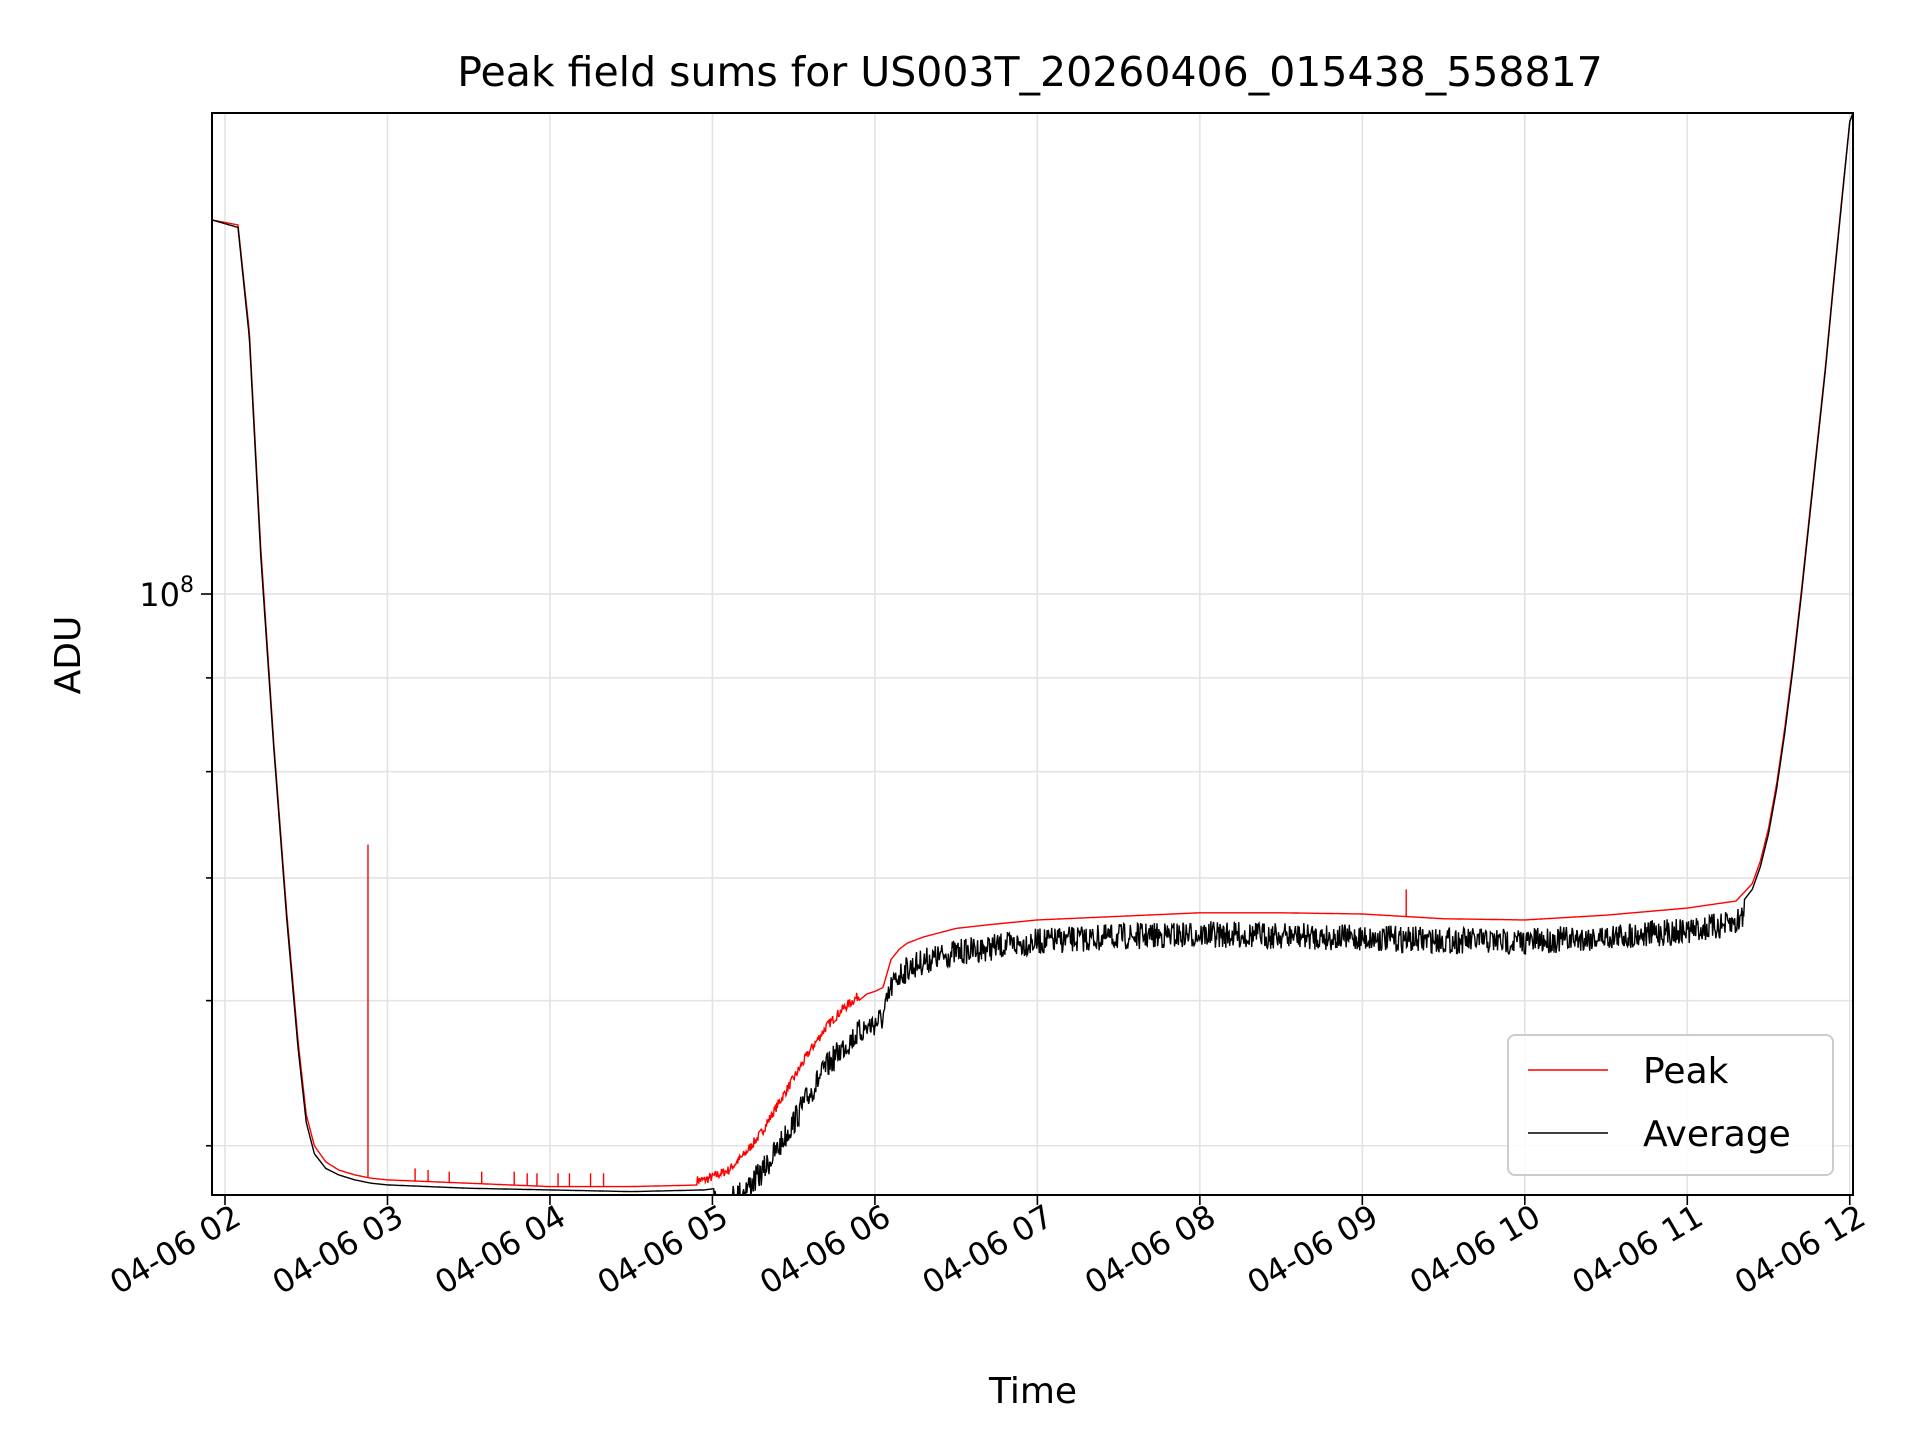  What do you see at coordinates (68, 655) in the screenshot?
I see `y-axis-label: ADU` at bounding box center [68, 655].